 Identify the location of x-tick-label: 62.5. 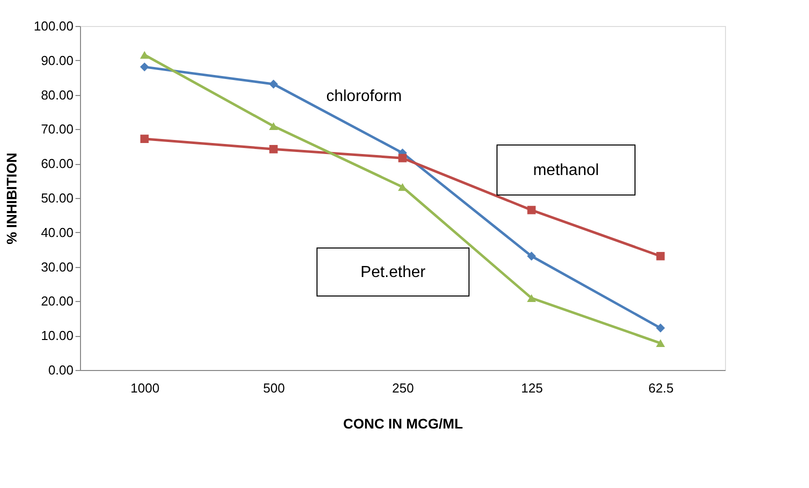
(661, 388).